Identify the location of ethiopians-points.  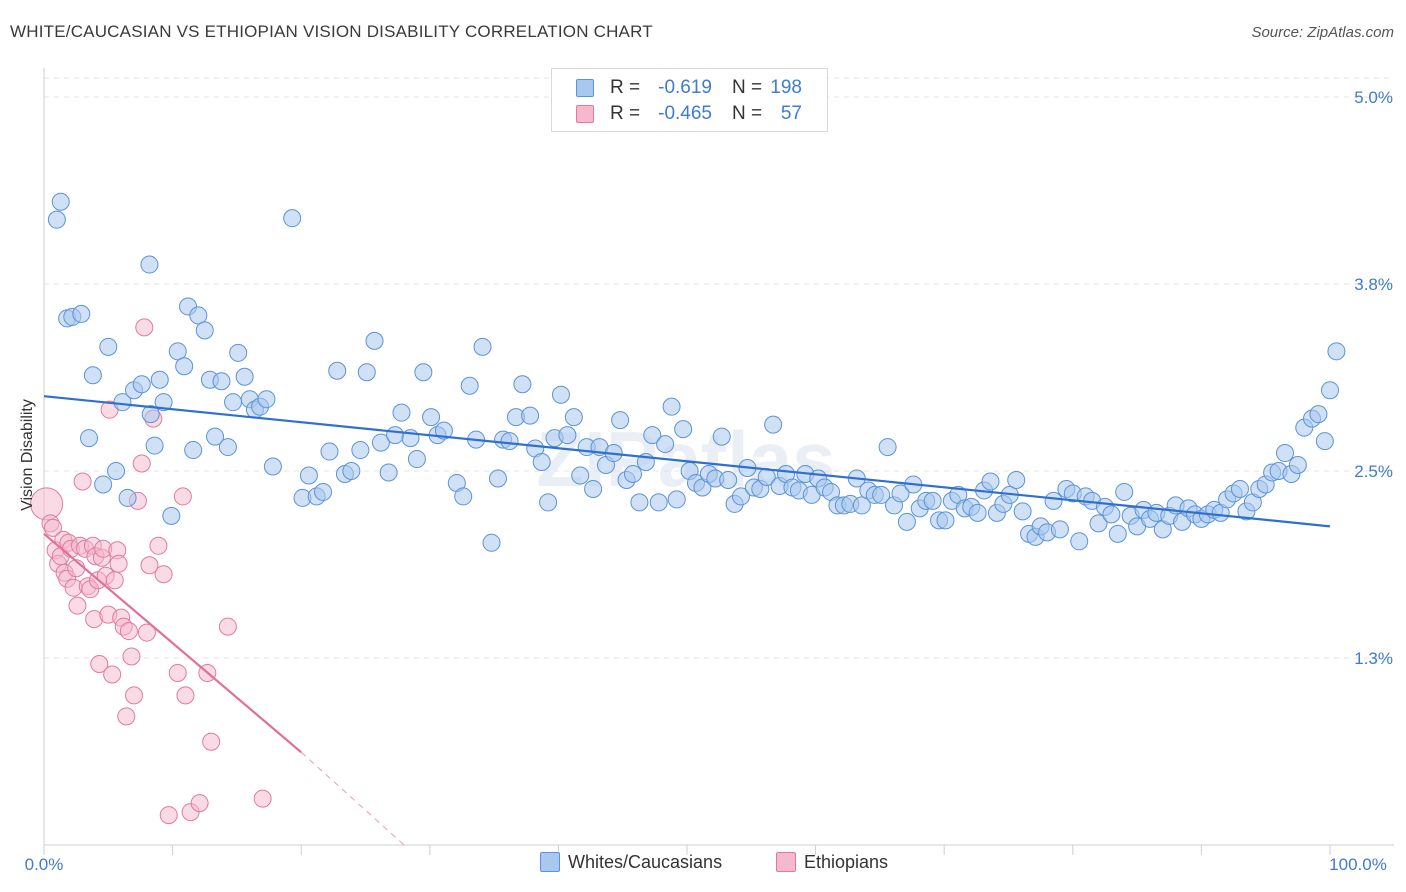
(151, 571).